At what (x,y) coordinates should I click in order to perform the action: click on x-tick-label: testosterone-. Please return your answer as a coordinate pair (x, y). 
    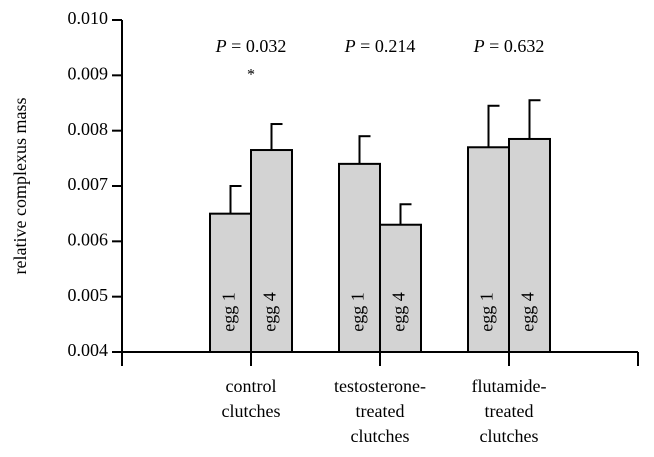
    Looking at the image, I should click on (380, 386).